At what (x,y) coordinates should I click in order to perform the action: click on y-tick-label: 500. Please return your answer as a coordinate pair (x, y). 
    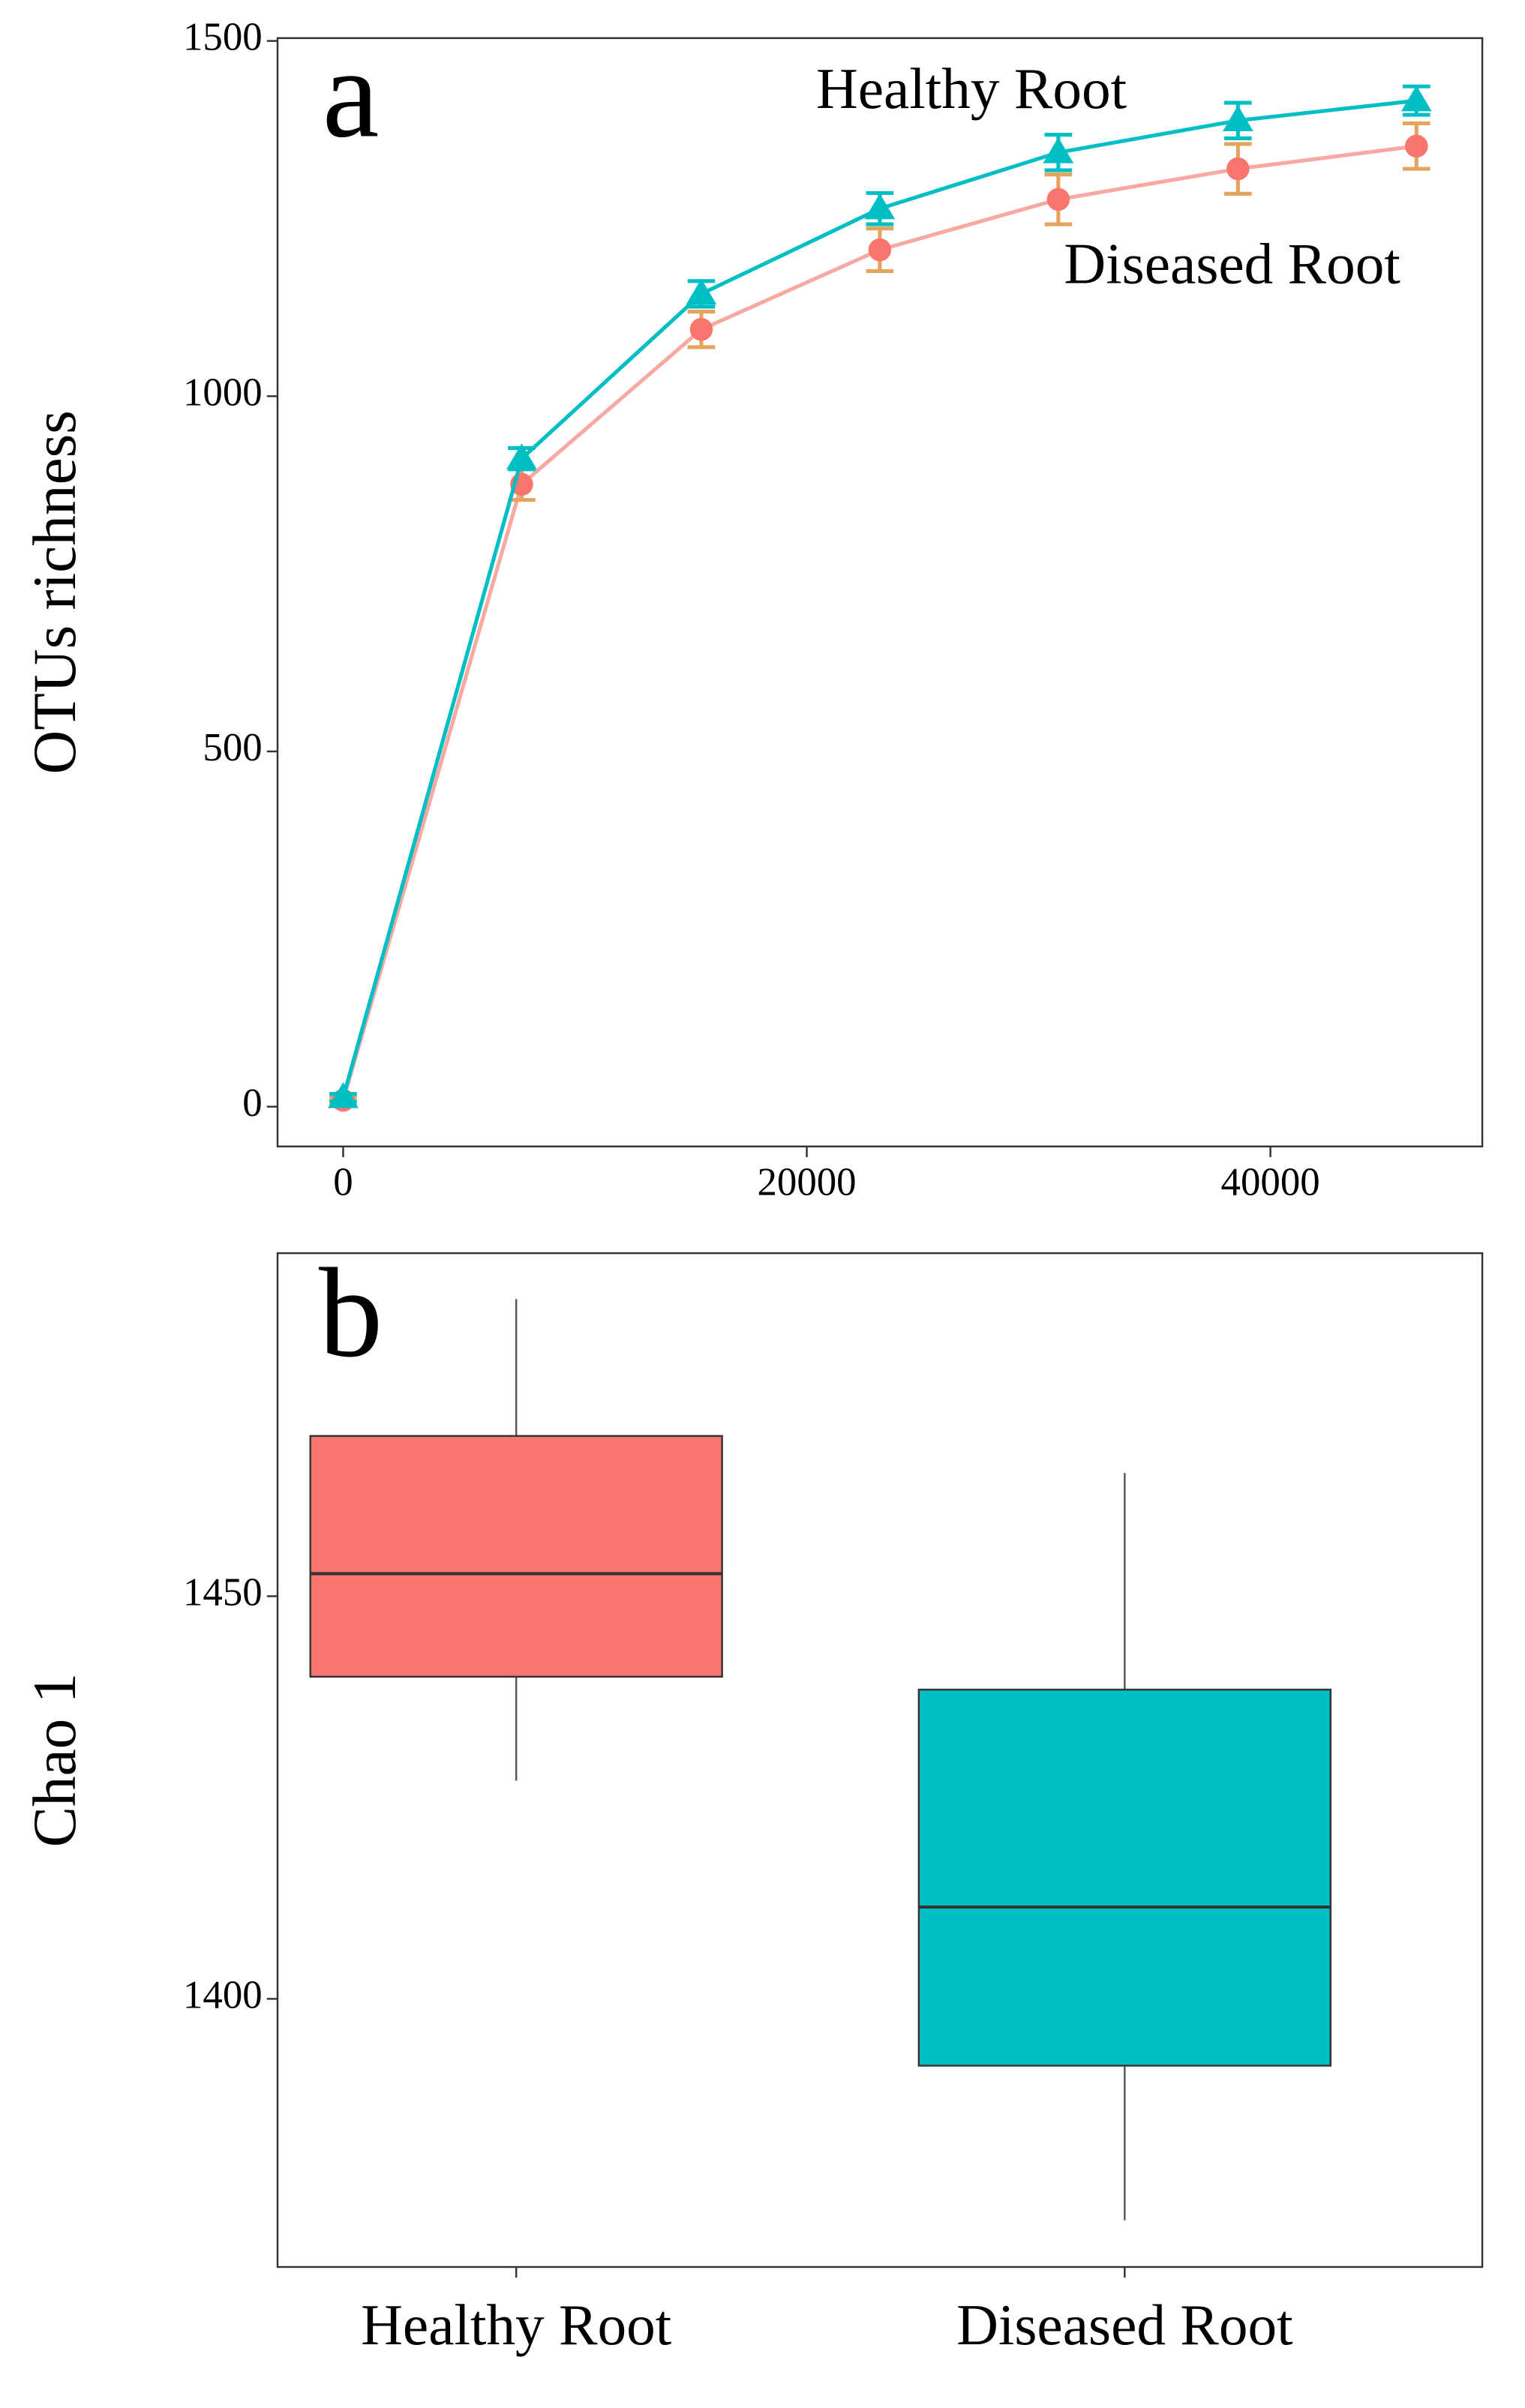
    Looking at the image, I should click on (232, 747).